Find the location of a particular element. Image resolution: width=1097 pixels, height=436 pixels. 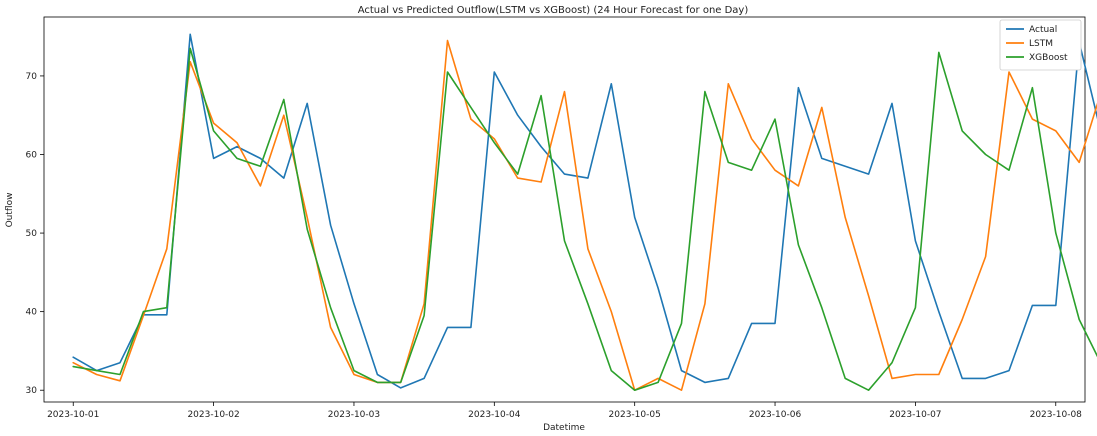

y-tick-label: 70 is located at coordinates (32, 77).